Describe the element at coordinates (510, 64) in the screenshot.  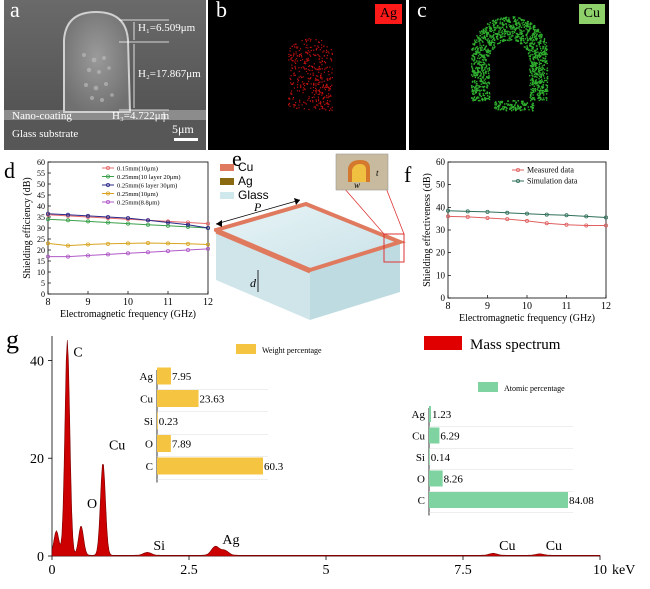
I see `cu-map-dots` at that location.